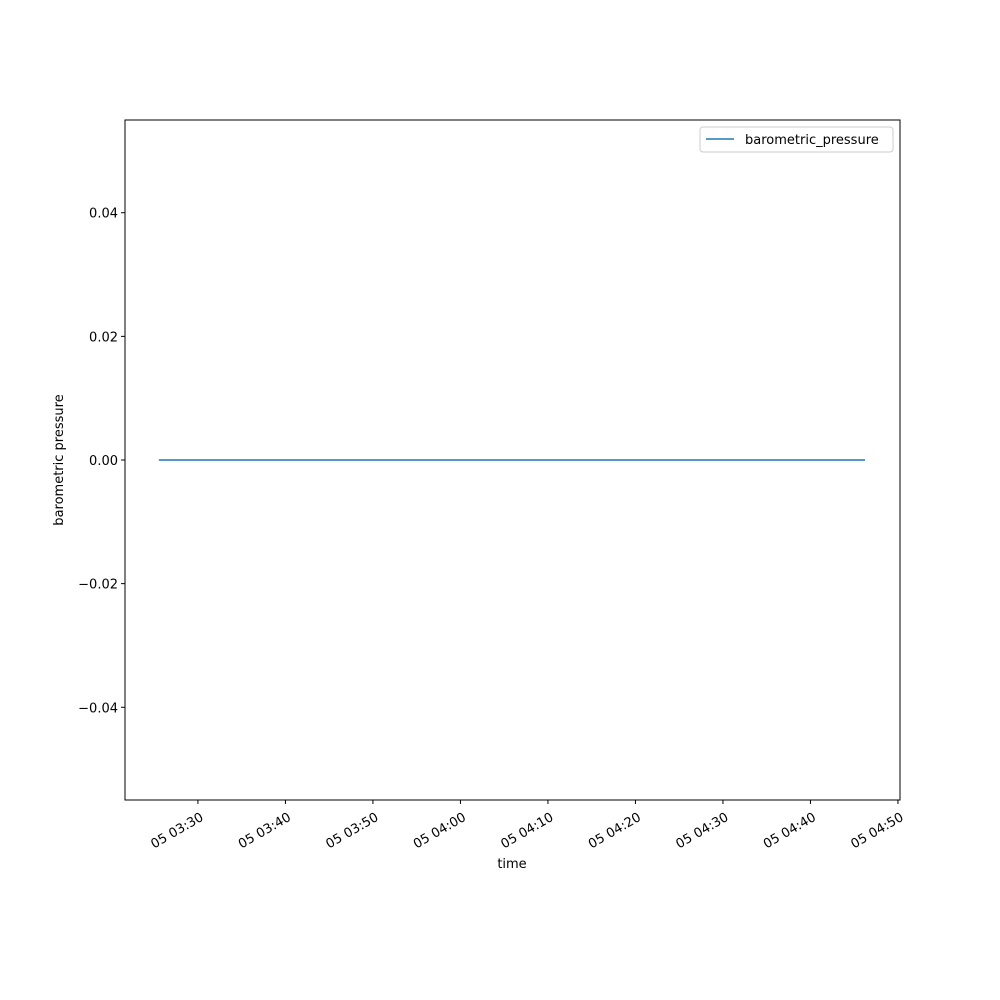 The height and width of the screenshot is (1000, 1000). What do you see at coordinates (352, 831) in the screenshot?
I see `x-tick-label: 05 03:50` at bounding box center [352, 831].